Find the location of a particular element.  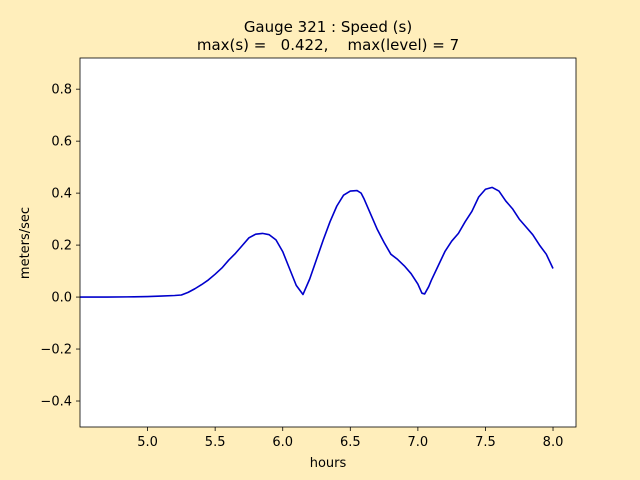

chart-title: Gauge 321 : Speed (s) is located at coordinates (328, 27).